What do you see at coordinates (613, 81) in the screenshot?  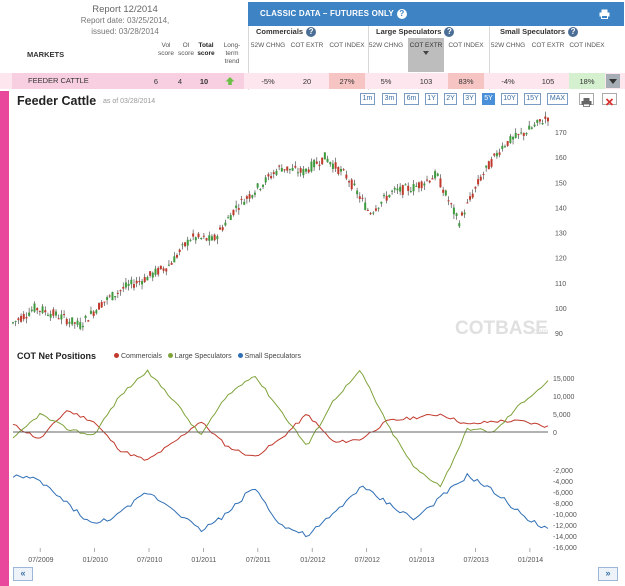 I see `expand-row-button` at bounding box center [613, 81].